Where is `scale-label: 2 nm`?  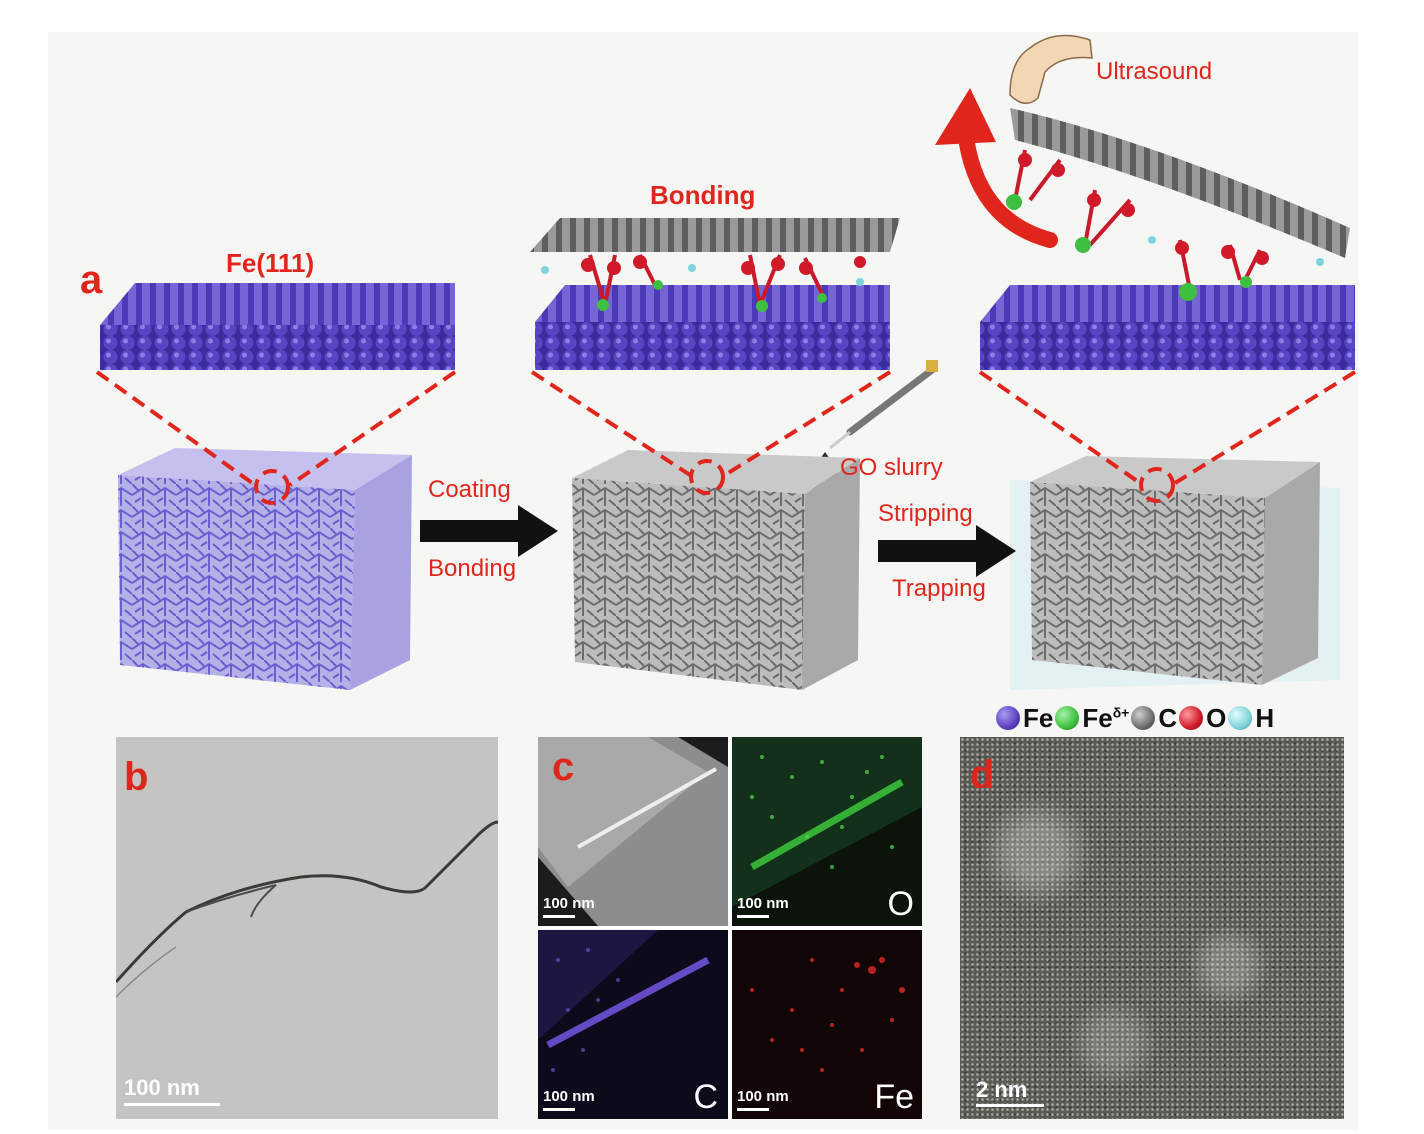 scale-label: 2 nm is located at coordinates (1002, 1089).